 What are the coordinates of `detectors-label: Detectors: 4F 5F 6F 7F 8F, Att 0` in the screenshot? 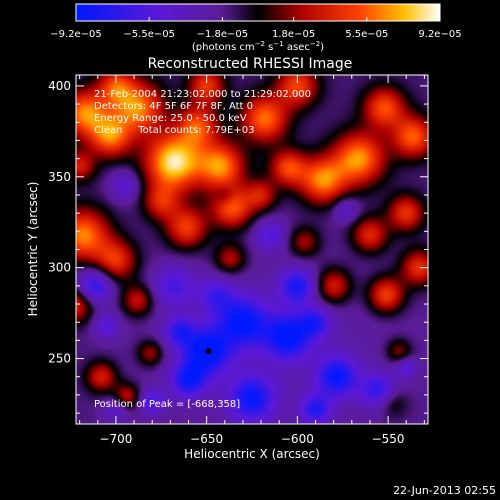 It's located at (173, 106).